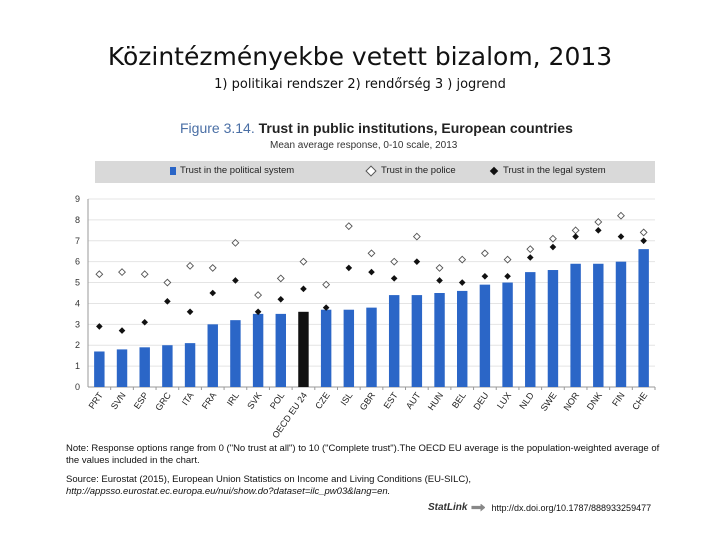 This screenshot has width=720, height=540. I want to click on marker-police-svk, so click(258, 295).